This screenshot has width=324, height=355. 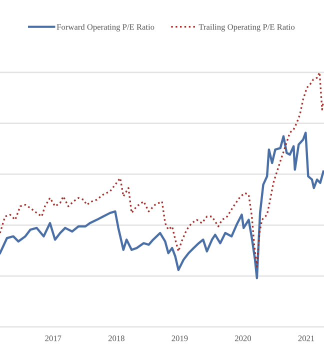 What do you see at coordinates (180, 339) in the screenshot?
I see `x-tick-label: 2019` at bounding box center [180, 339].